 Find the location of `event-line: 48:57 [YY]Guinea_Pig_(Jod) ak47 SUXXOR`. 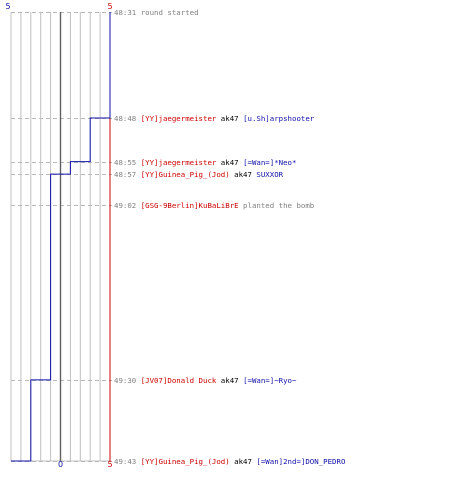

event-line: 48:57 [YY]Guinea_Pig_(Jod) ak47 SUXXOR is located at coordinates (198, 174).